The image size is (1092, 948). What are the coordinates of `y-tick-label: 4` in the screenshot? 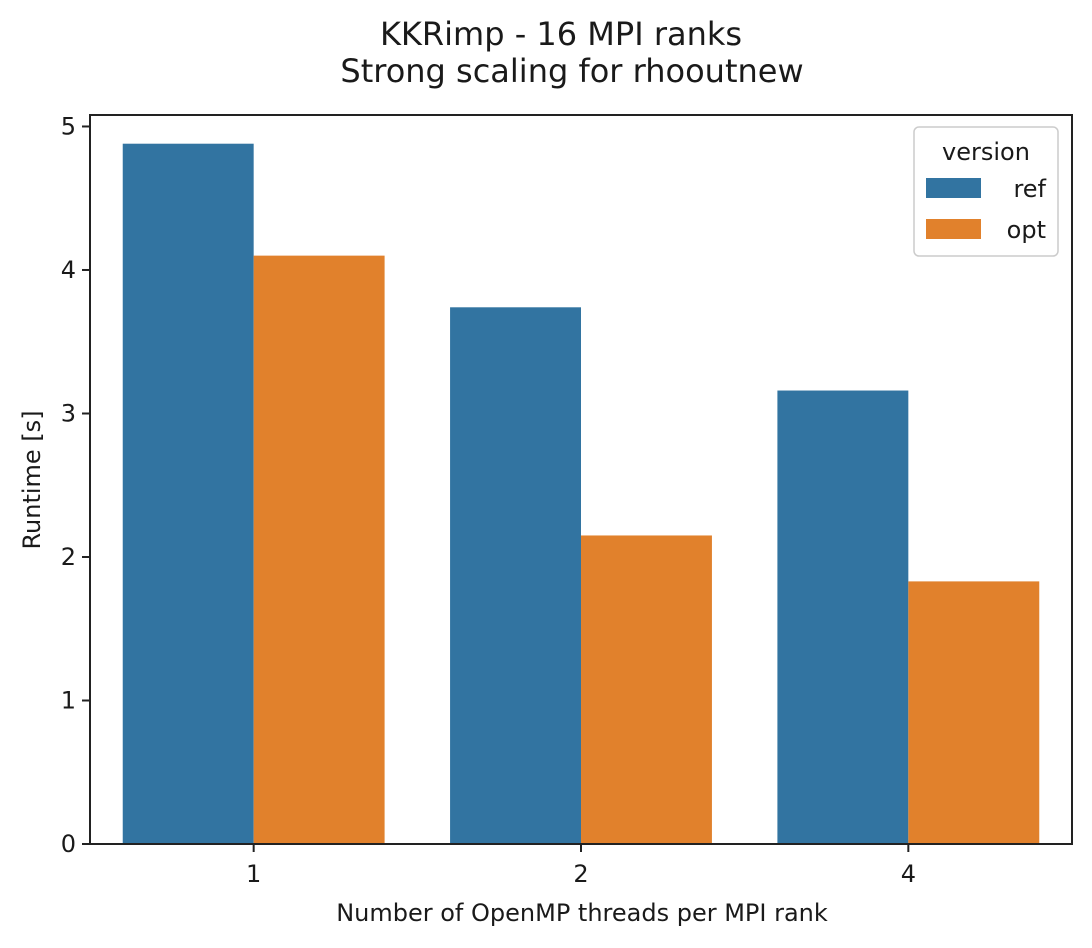 It's located at (68, 270).